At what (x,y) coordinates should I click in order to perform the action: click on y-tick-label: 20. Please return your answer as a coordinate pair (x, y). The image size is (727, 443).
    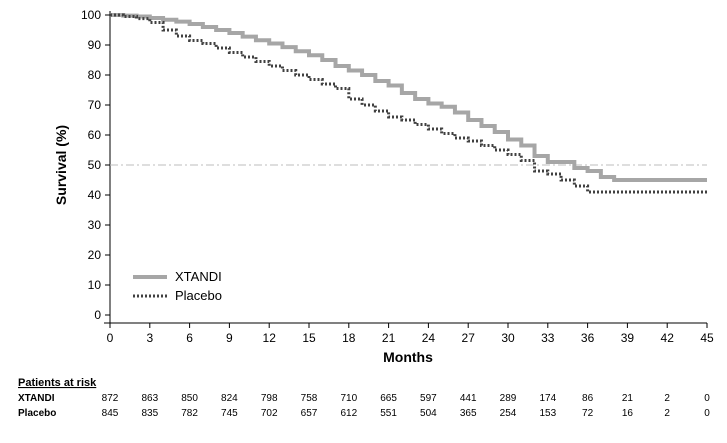
    Looking at the image, I should click on (95, 255).